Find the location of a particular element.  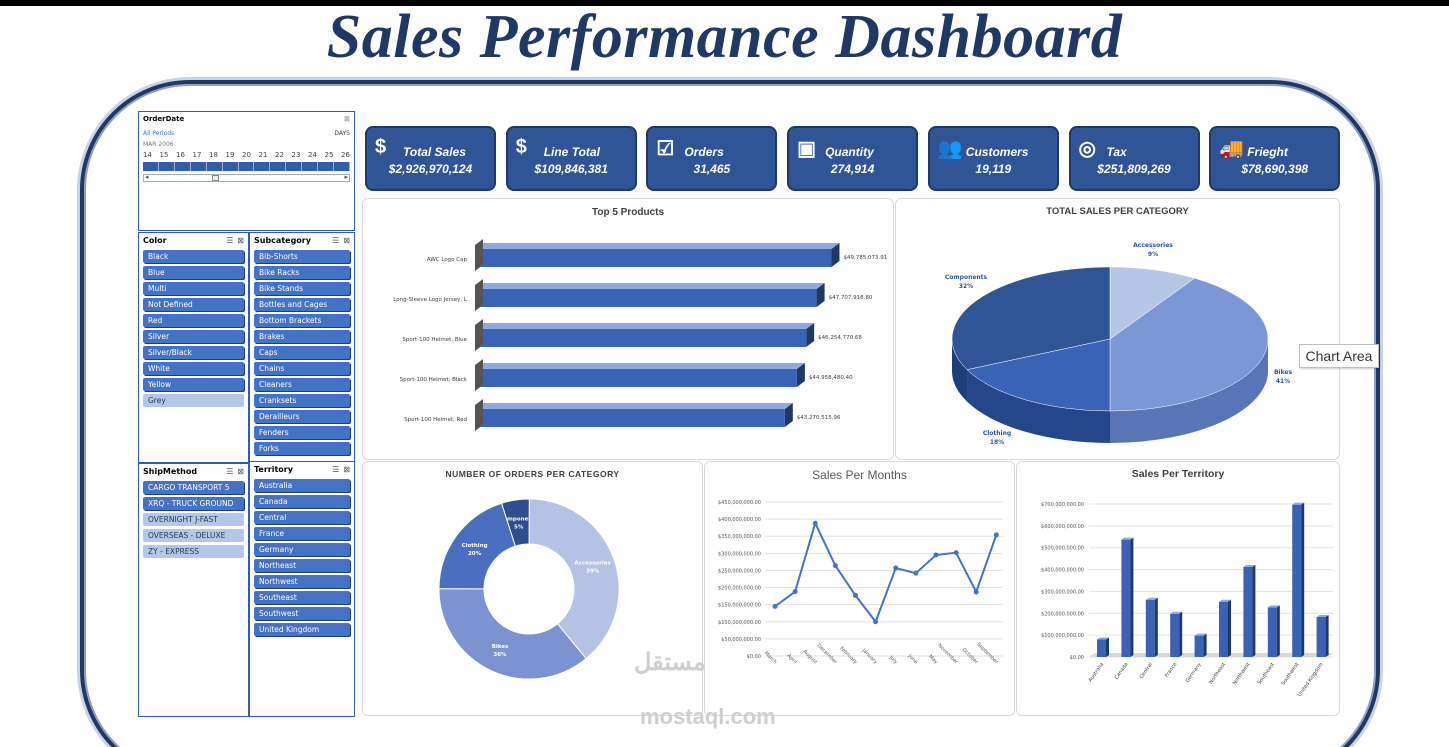

slicer-item-territory: Southeast is located at coordinates (302, 597).